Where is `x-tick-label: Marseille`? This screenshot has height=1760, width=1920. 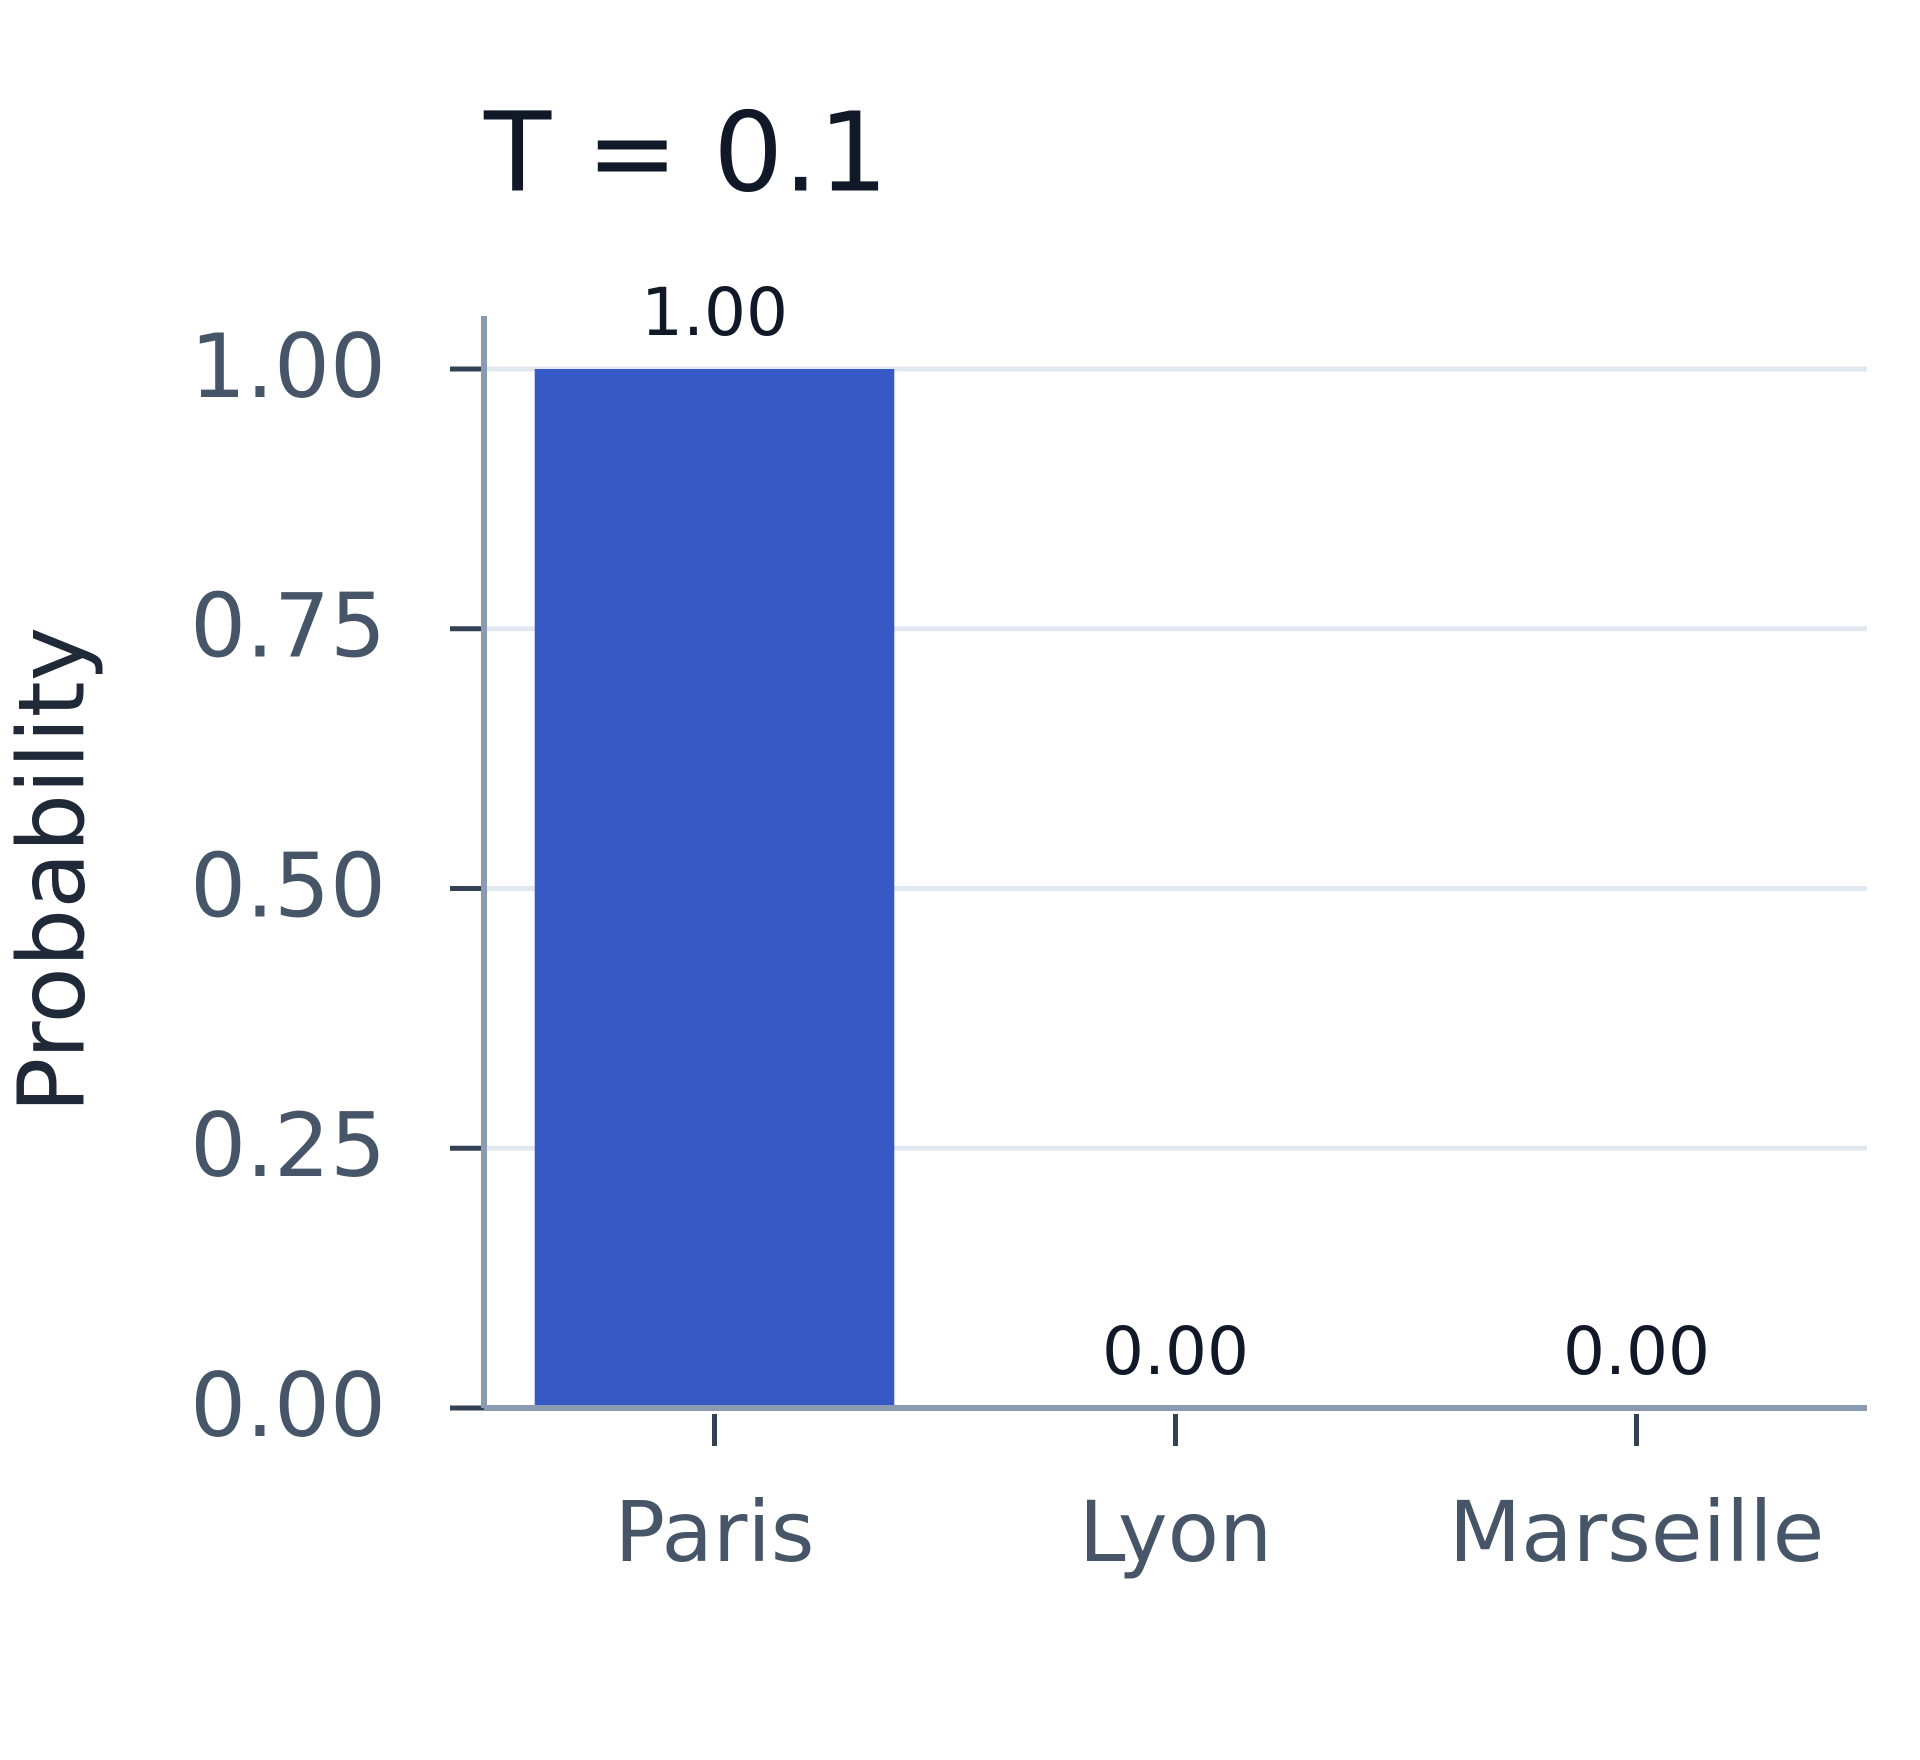
x-tick-label: Marseille is located at coordinates (1637, 1532).